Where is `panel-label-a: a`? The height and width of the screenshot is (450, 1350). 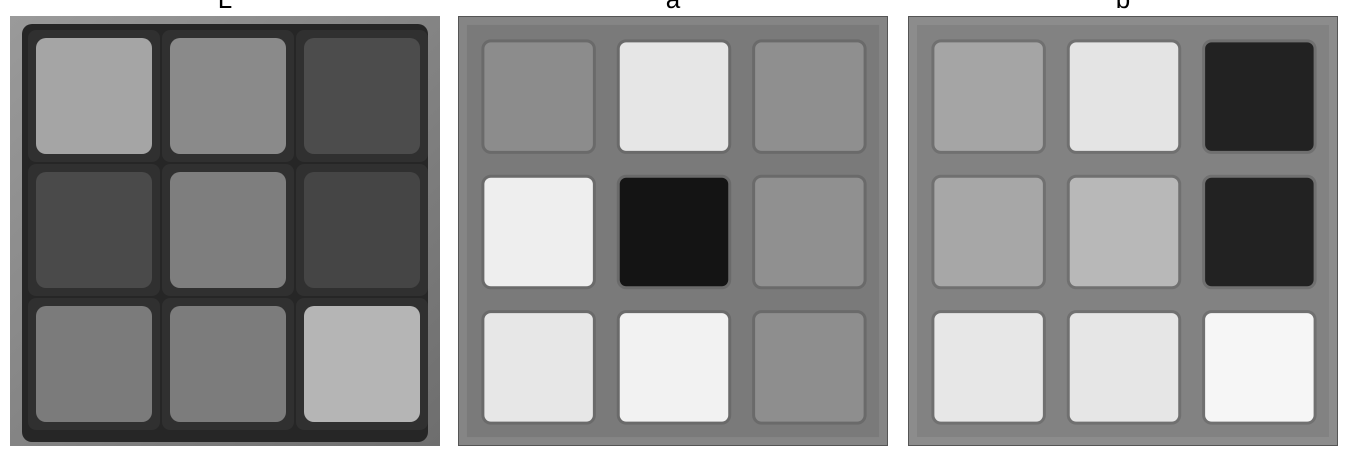
panel-label-a: a is located at coordinates (673, 6).